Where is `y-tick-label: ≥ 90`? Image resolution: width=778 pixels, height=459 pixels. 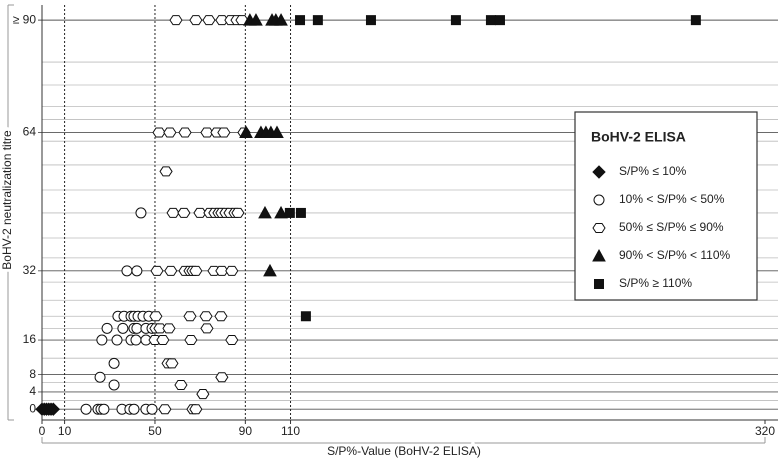
y-tick-label: ≥ 90 is located at coordinates (25, 19).